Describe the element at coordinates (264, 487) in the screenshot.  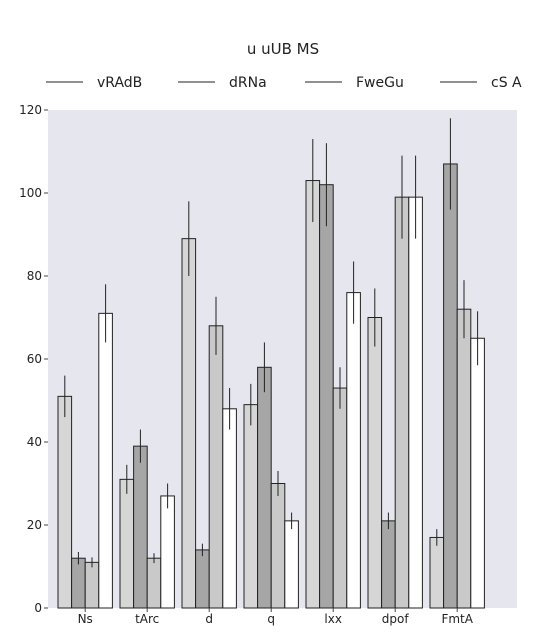
I see `bar-drna-q` at that location.